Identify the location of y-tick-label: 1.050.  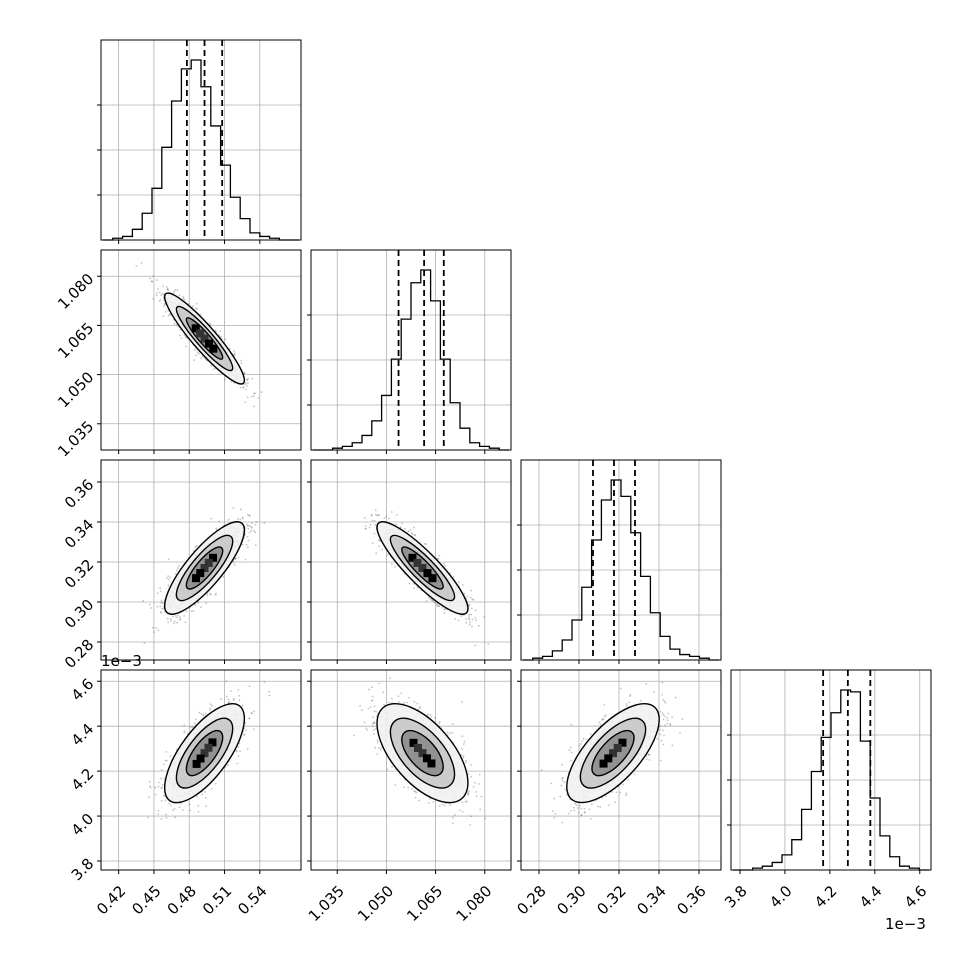
(75, 389).